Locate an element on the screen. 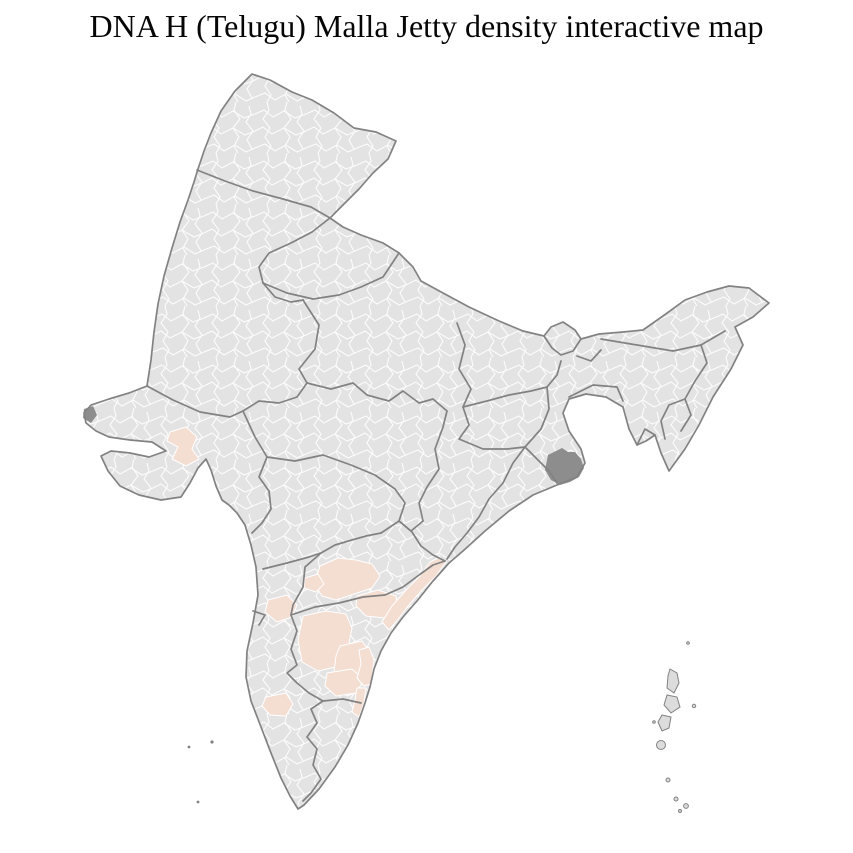 Image resolution: width=853 pixels, height=853 pixels. highlighted-district-telangana-west is located at coordinates (314, 583).